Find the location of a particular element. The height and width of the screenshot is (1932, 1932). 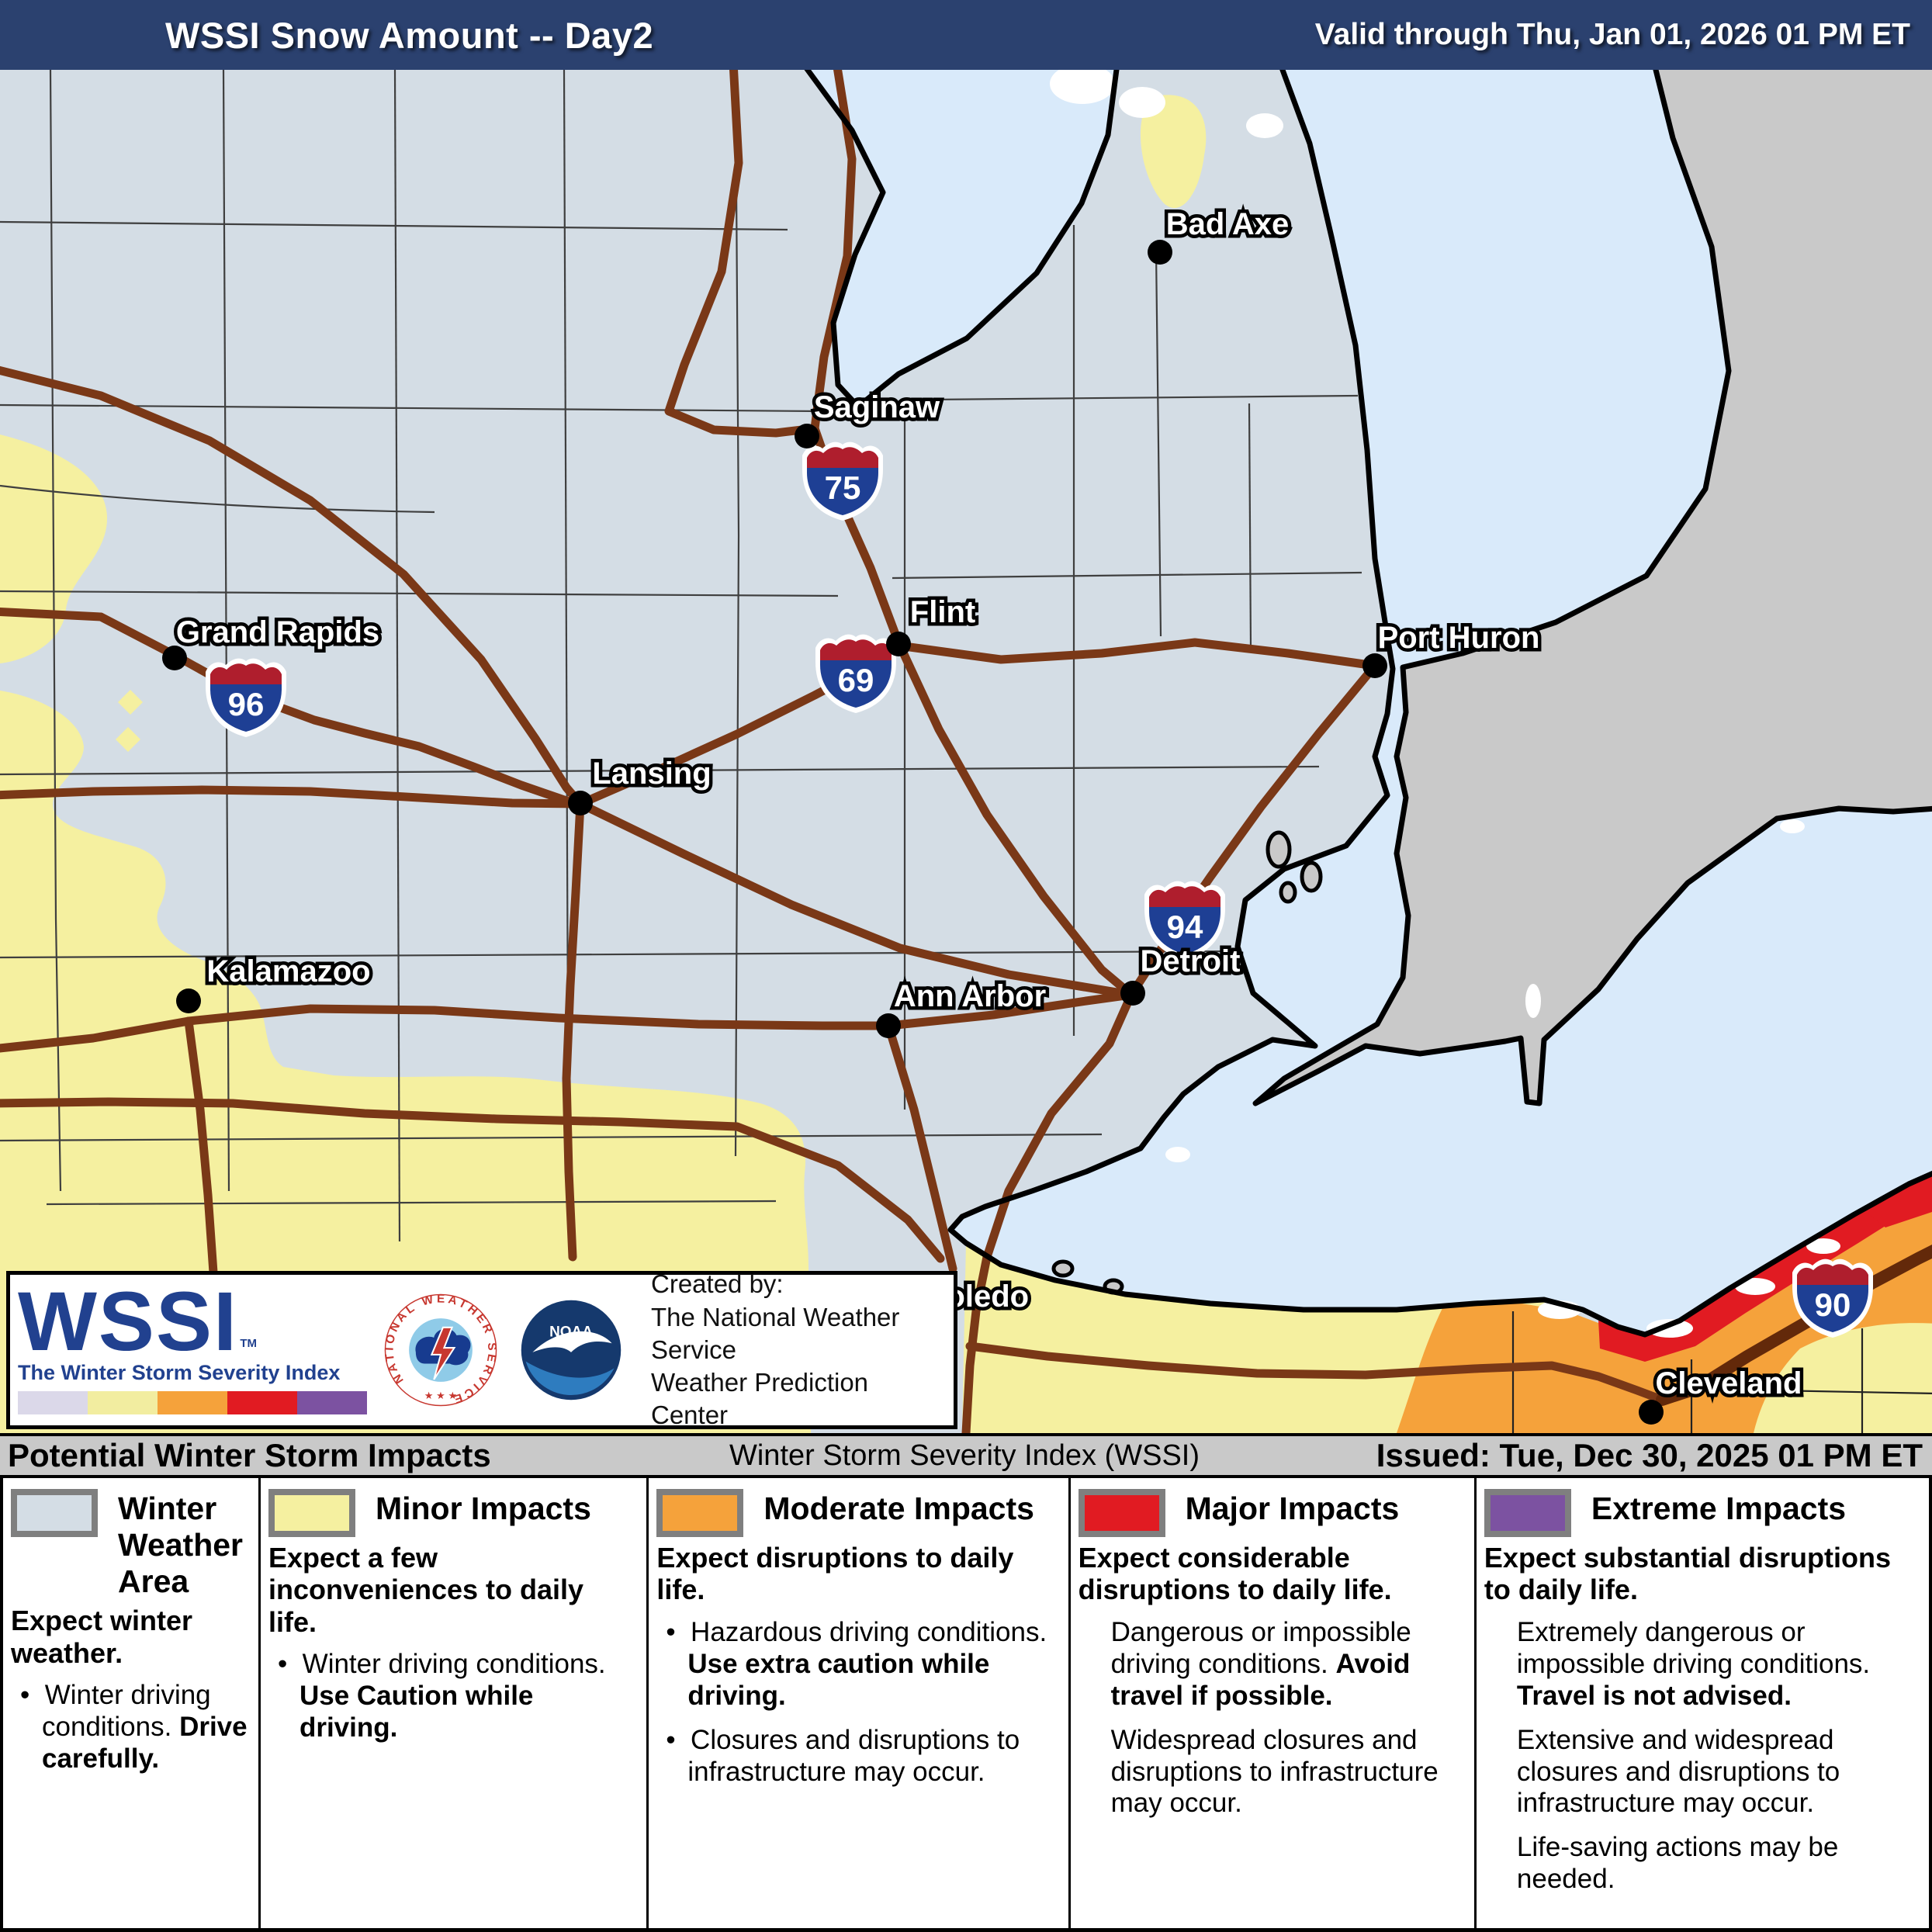

minor-impact-region-ohio is located at coordinates (1257, 1338).